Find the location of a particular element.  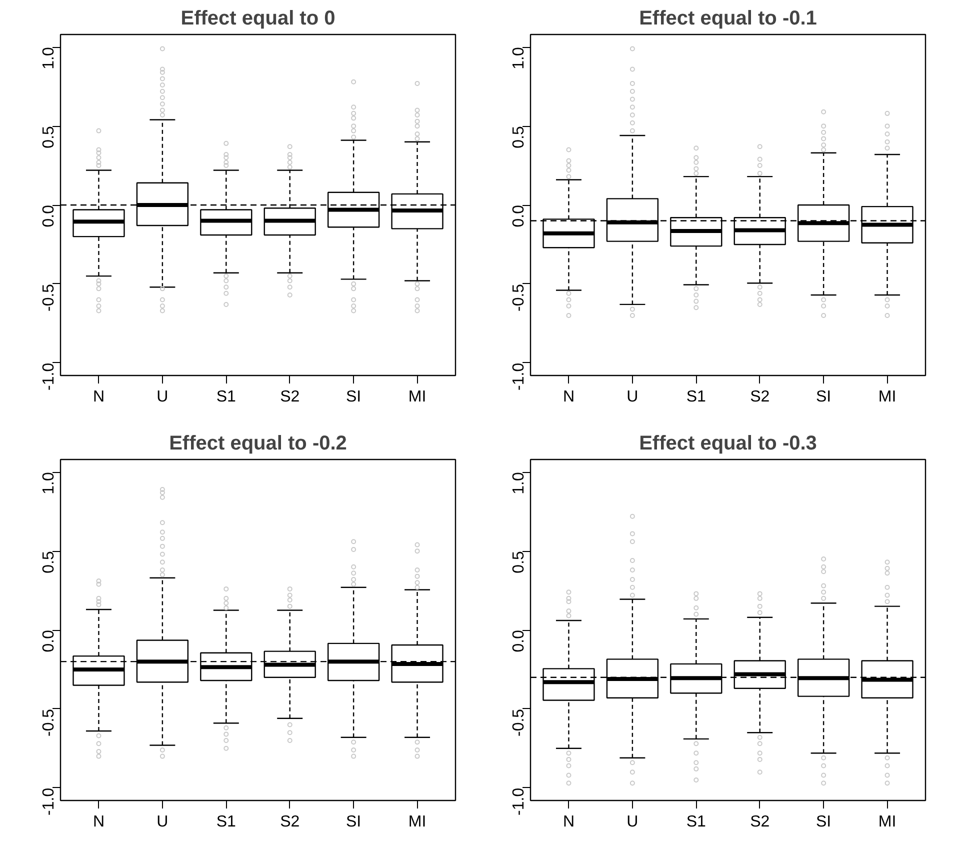

chart-title: Effect equal to -0.1 is located at coordinates (728, 19).